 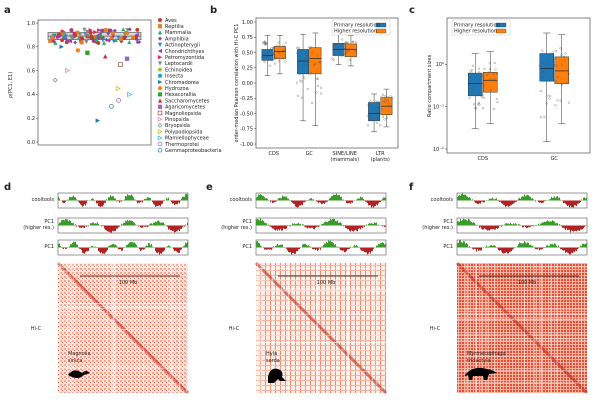 I want to click on track-label: PC1, so click(x=49, y=247).